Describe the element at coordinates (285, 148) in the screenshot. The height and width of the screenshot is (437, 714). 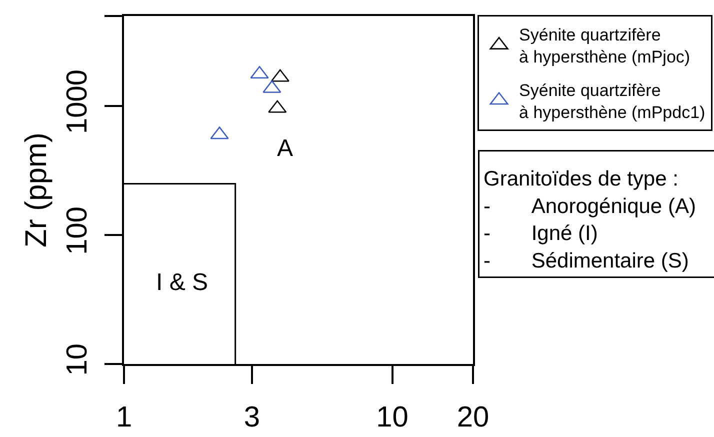
I see `annotation: A` at that location.